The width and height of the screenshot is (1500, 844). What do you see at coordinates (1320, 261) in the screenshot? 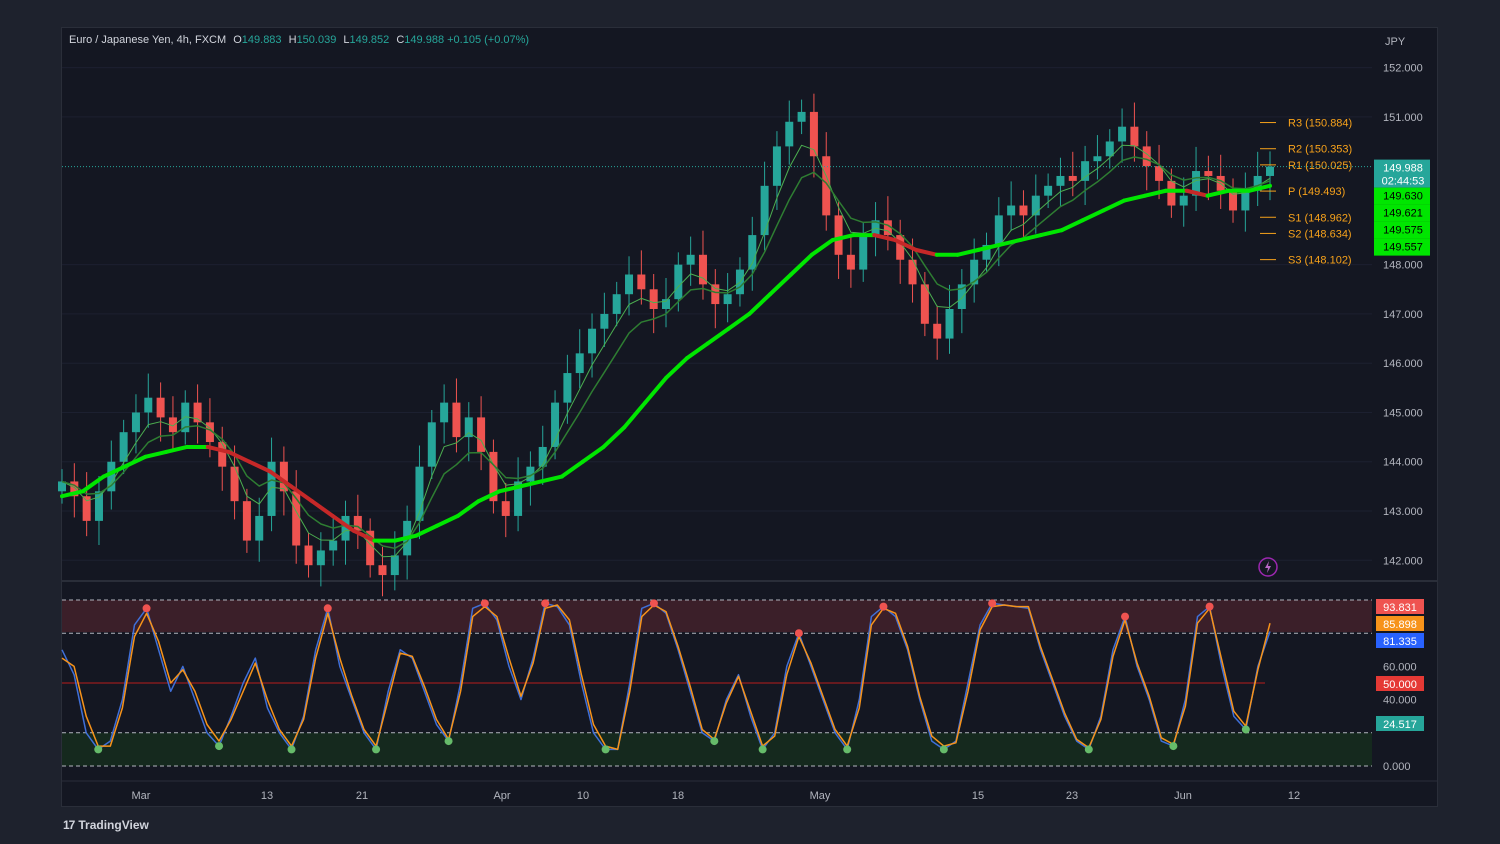
I see `pivot-label: S3 (148.102)` at bounding box center [1320, 261].